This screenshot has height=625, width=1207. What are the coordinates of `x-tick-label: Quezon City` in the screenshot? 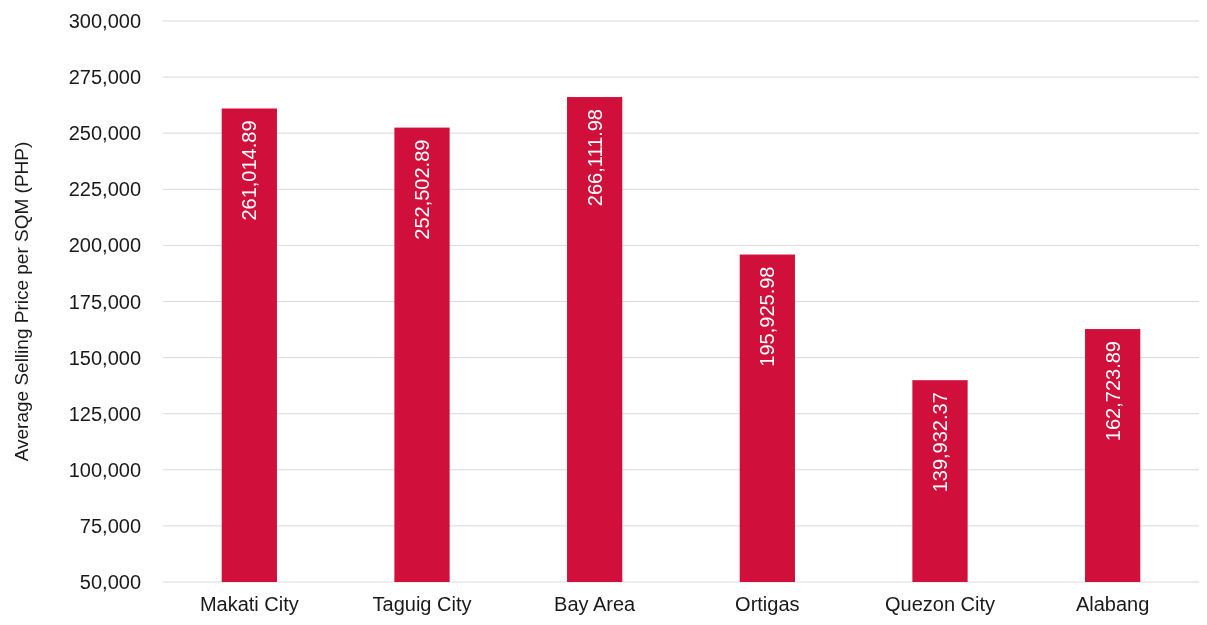 It's located at (940, 604).